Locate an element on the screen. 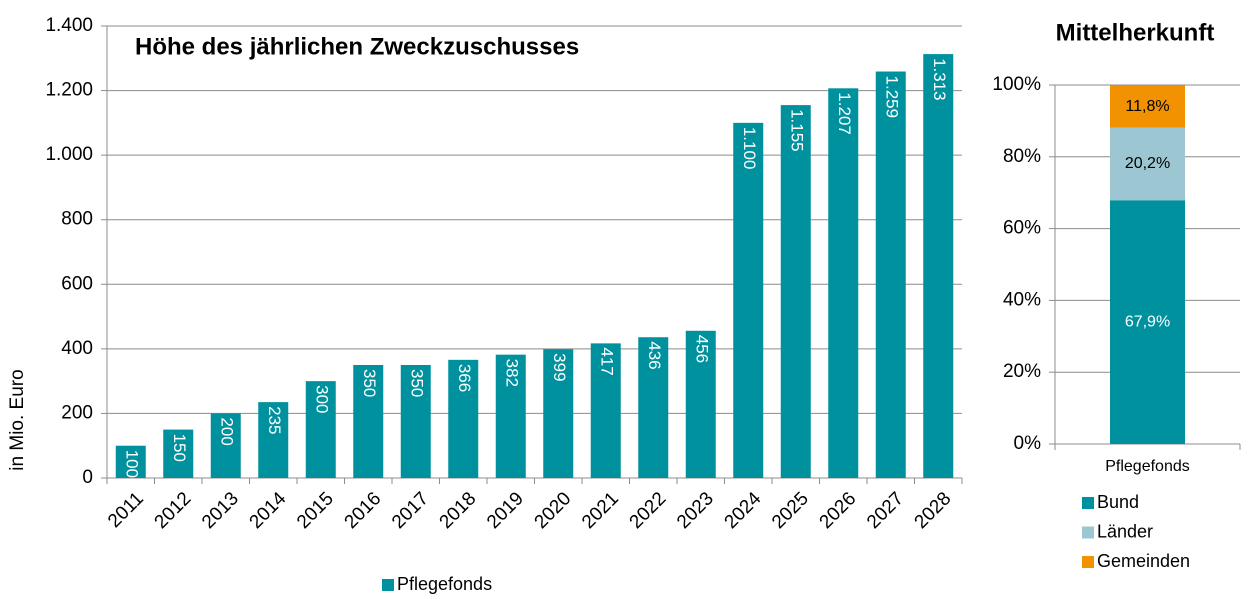 The image size is (1254, 599). data-label: 67,9% is located at coordinates (1147, 321).